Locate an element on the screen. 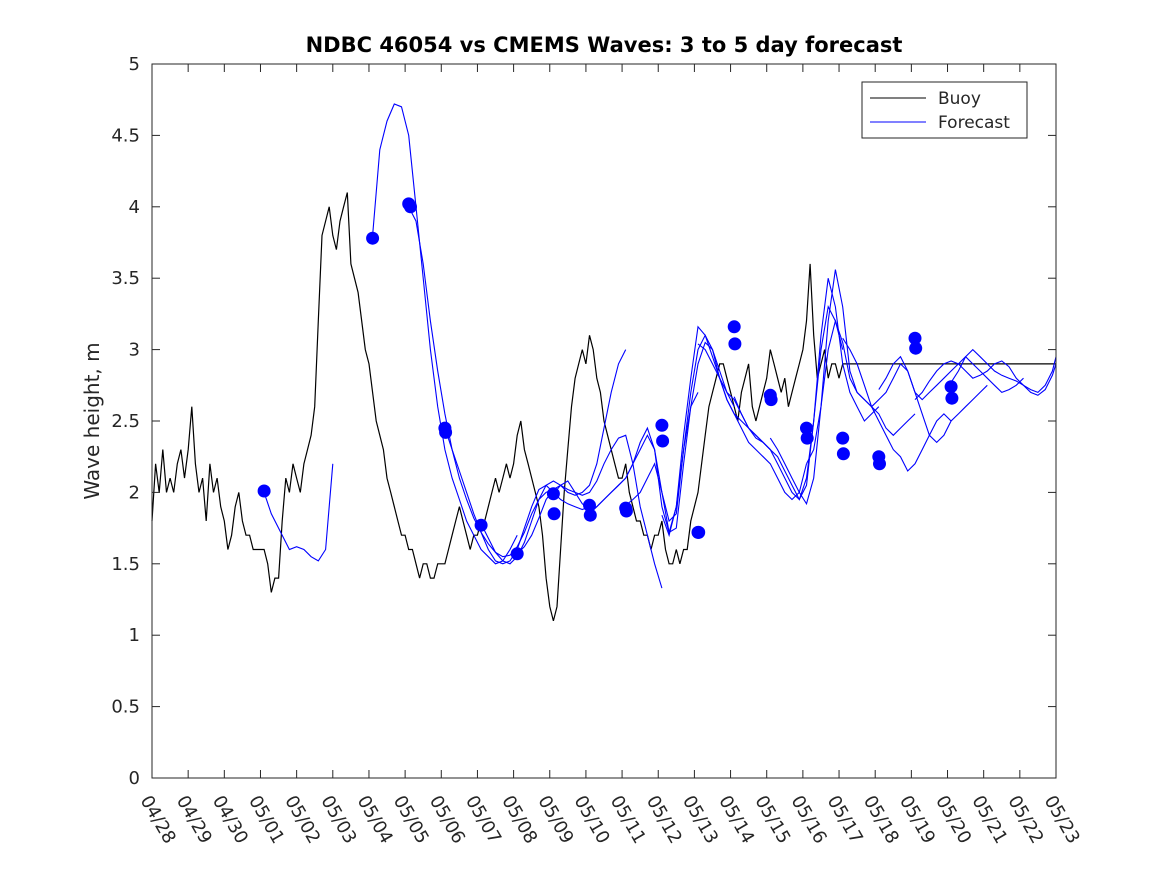 The height and width of the screenshot is (875, 1167). y-tick-label: 3 is located at coordinates (134, 350).